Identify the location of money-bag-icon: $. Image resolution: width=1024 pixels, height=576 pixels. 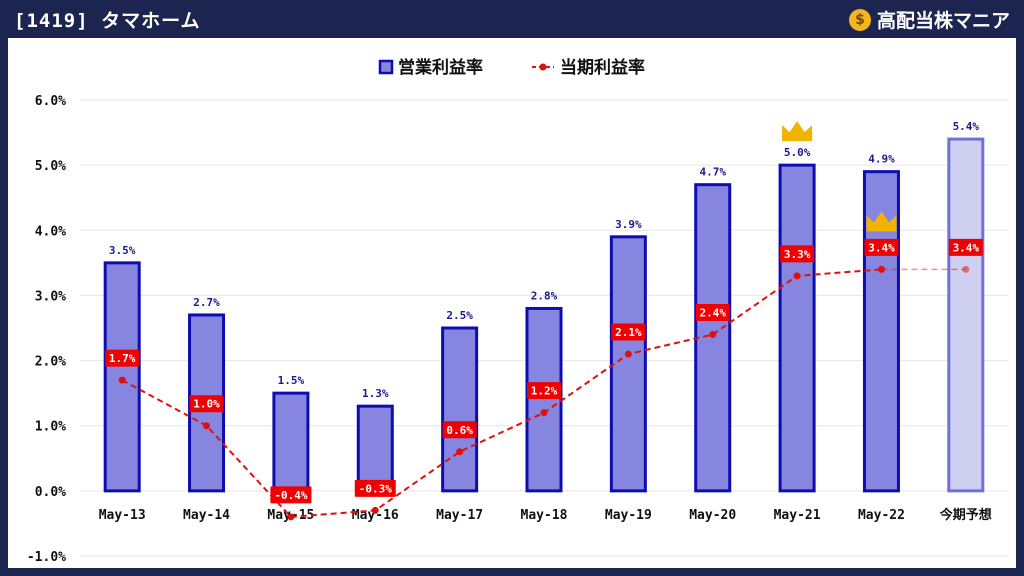
(859, 19).